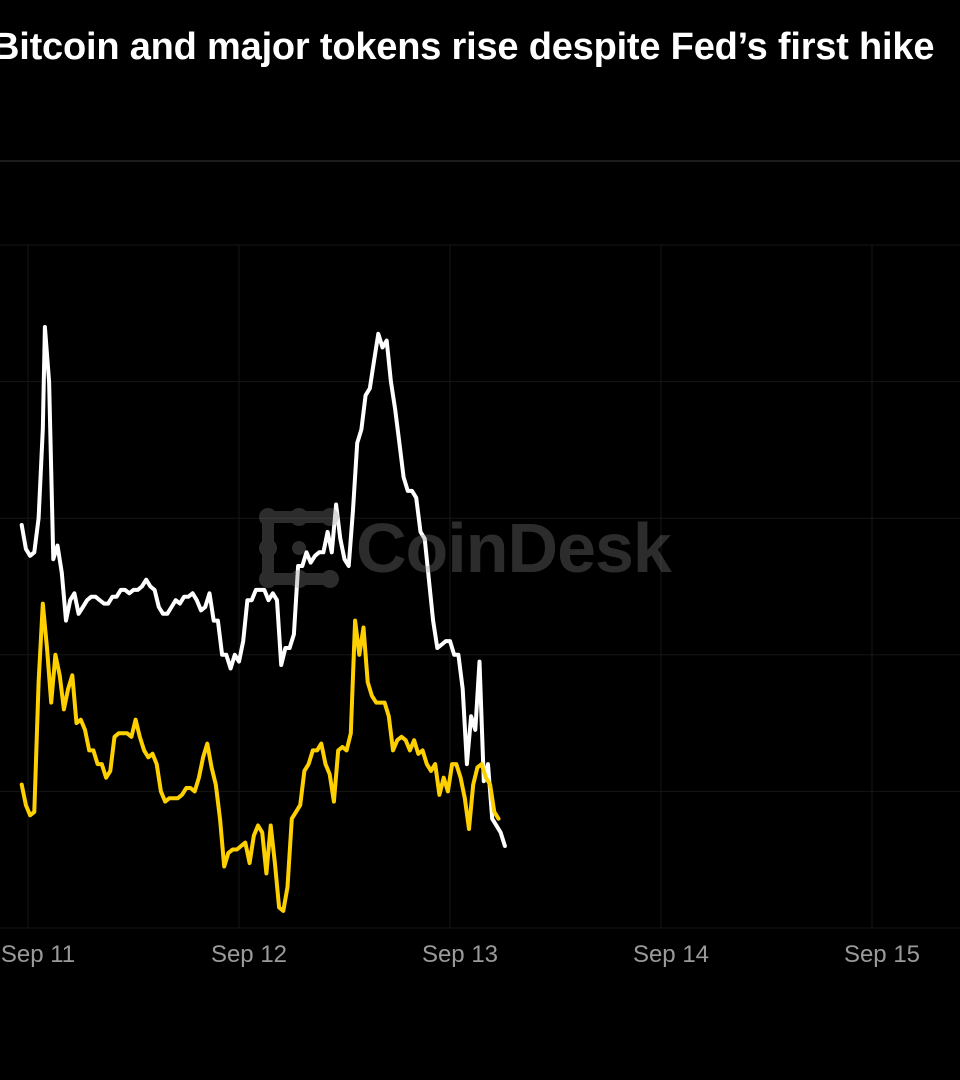  I want to click on header-divider, so click(480, 161).